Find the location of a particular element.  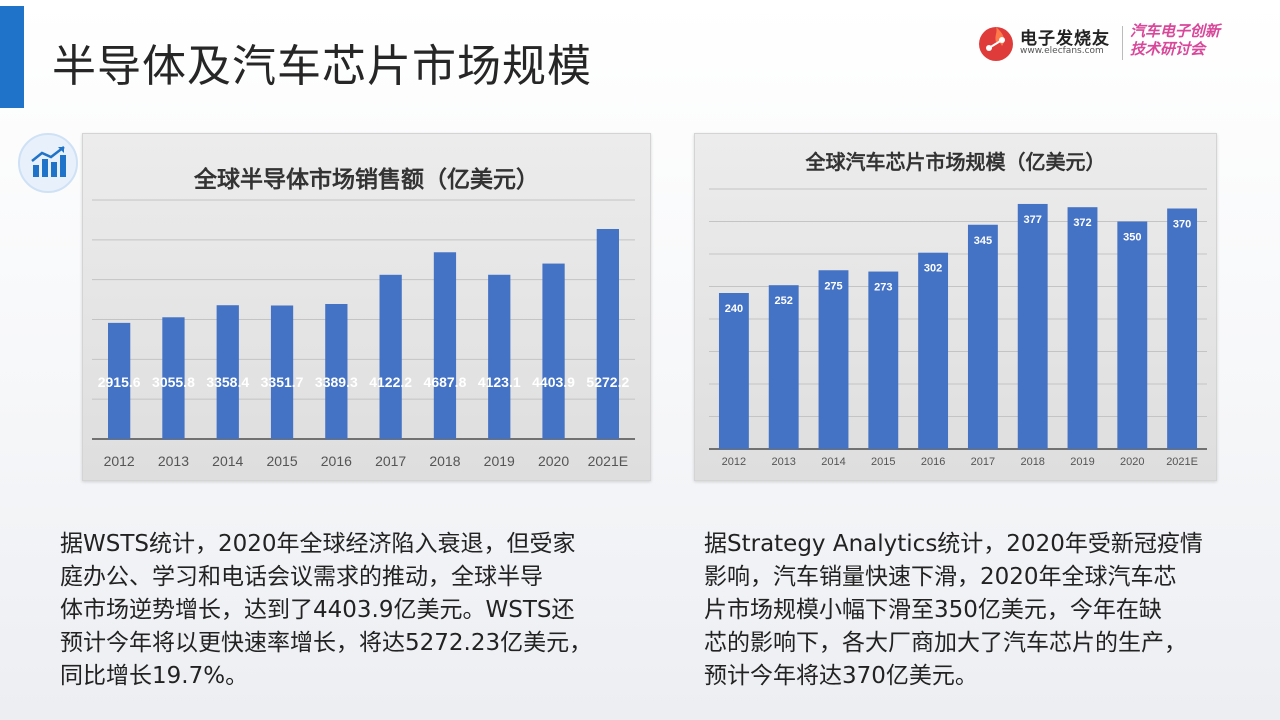

data-label: 273 is located at coordinates (883, 288).